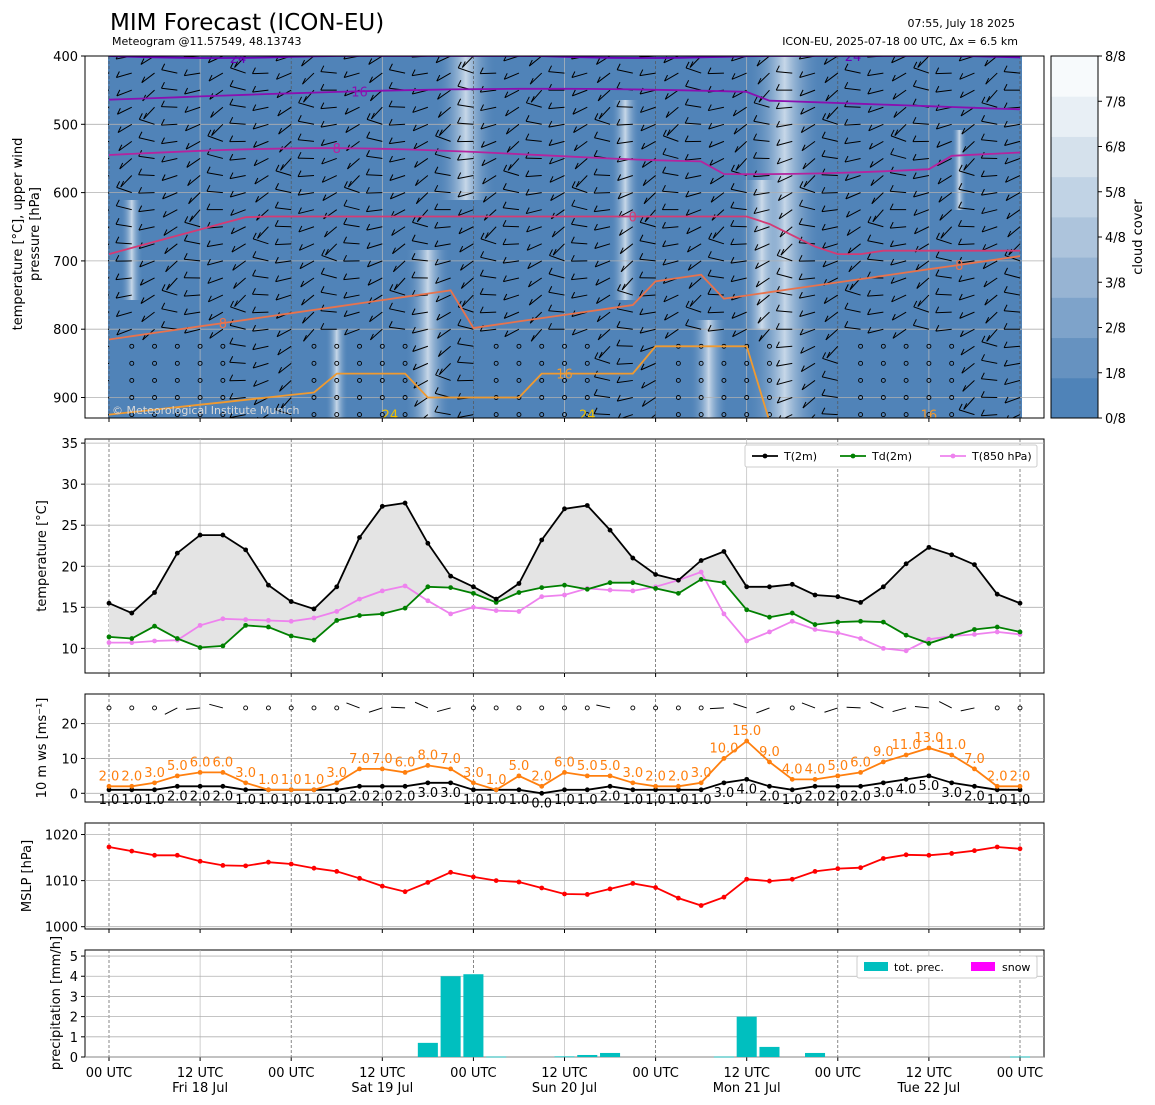  Describe the element at coordinates (18, 234) in the screenshot. I see `upper-air-ylabel-line1: temperature [°C], upper wind` at that location.